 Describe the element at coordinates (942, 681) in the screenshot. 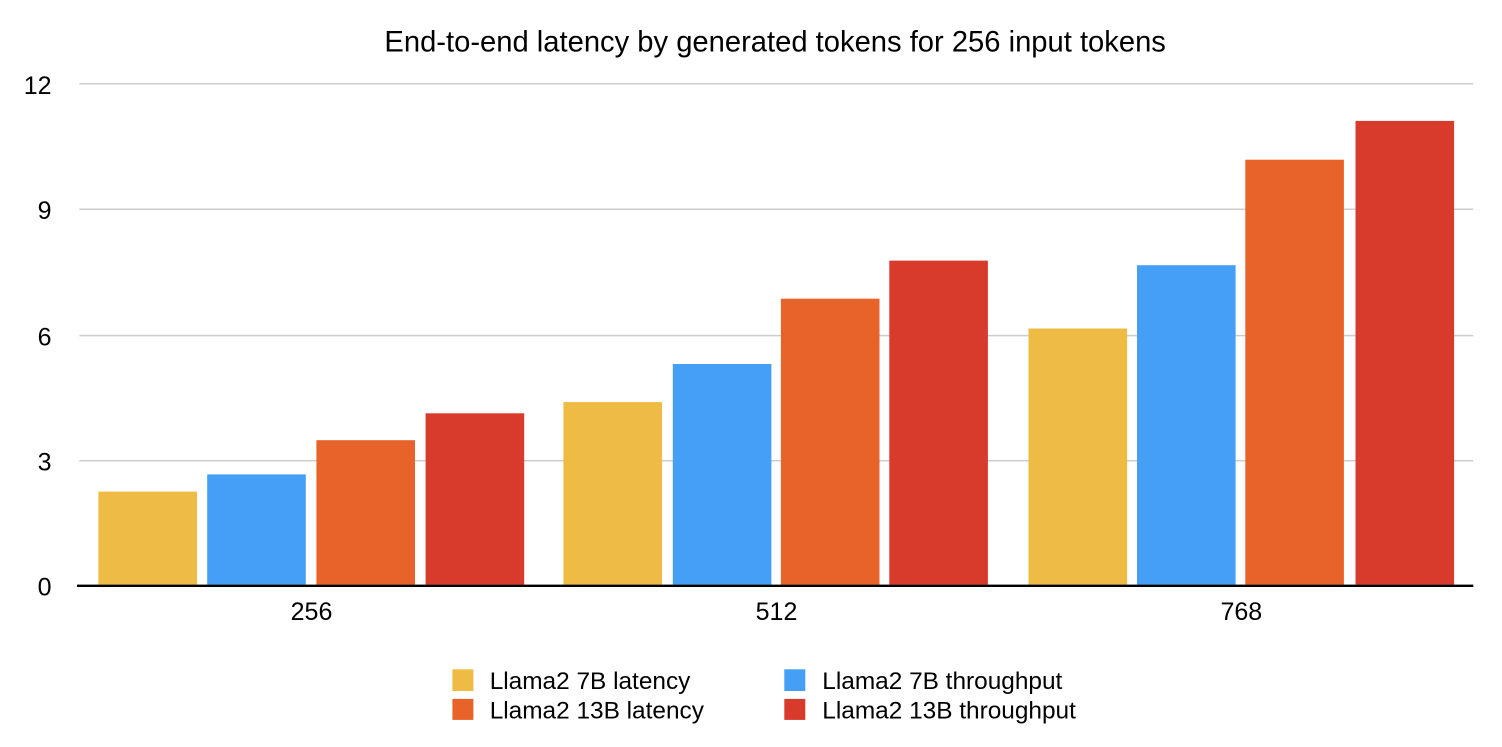

I see `svg-text: Llama2 7B throughput` at that location.